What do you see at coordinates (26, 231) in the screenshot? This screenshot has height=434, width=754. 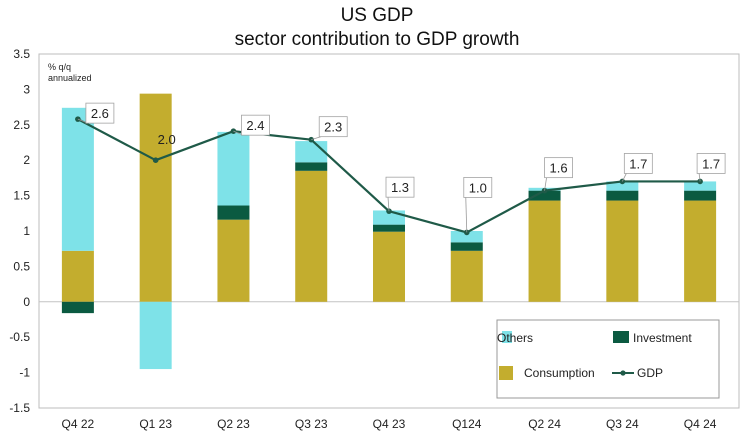 I see `y-tick-label: 1` at bounding box center [26, 231].